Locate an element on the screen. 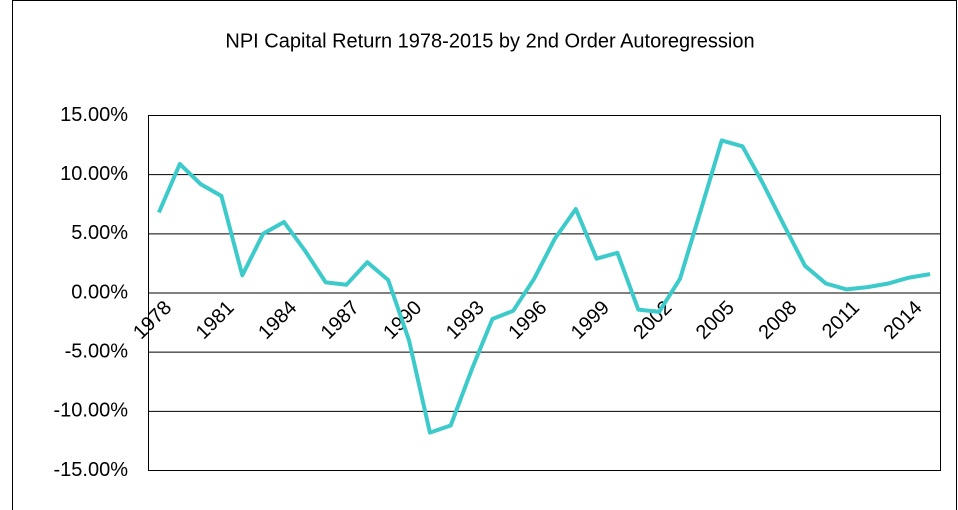  y-tick-label: 10.00% is located at coordinates (94, 174).